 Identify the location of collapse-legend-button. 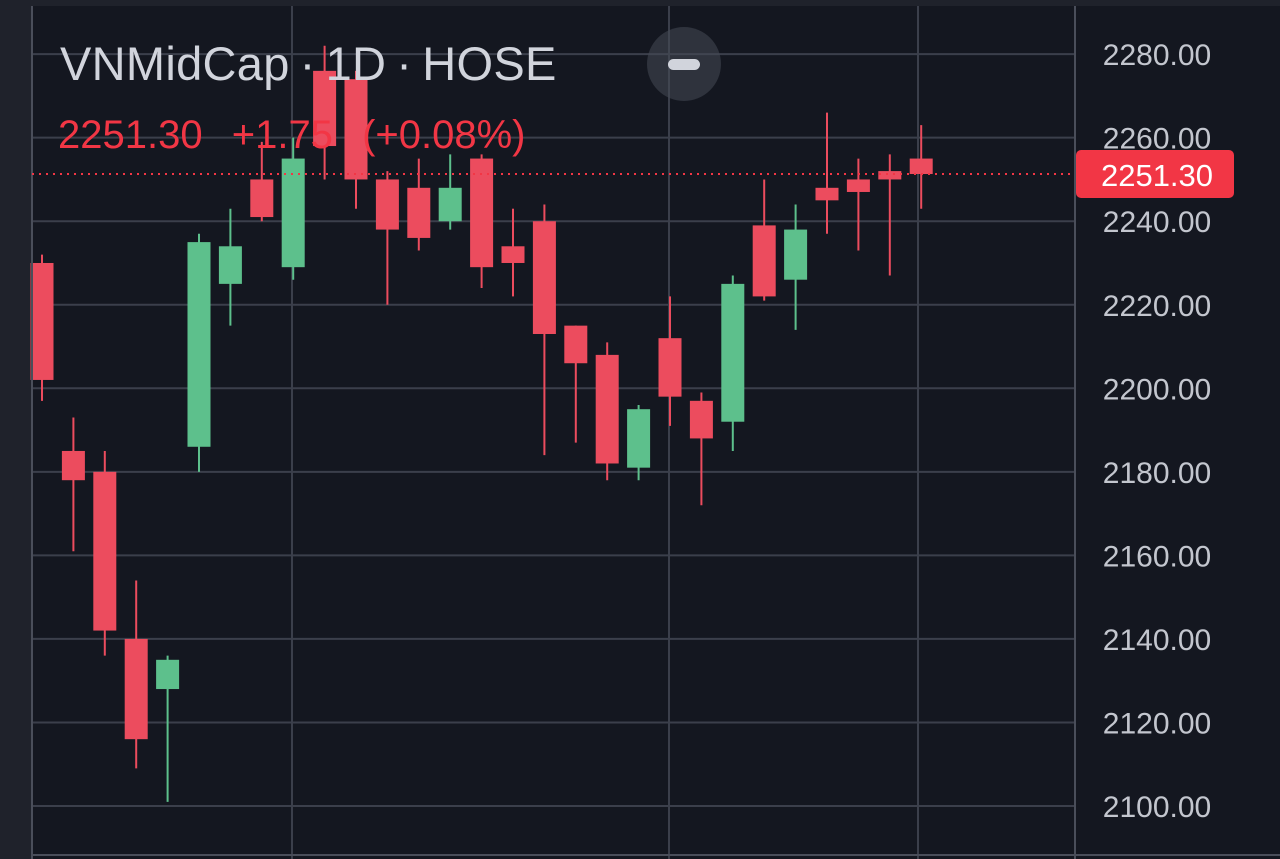
(684, 64).